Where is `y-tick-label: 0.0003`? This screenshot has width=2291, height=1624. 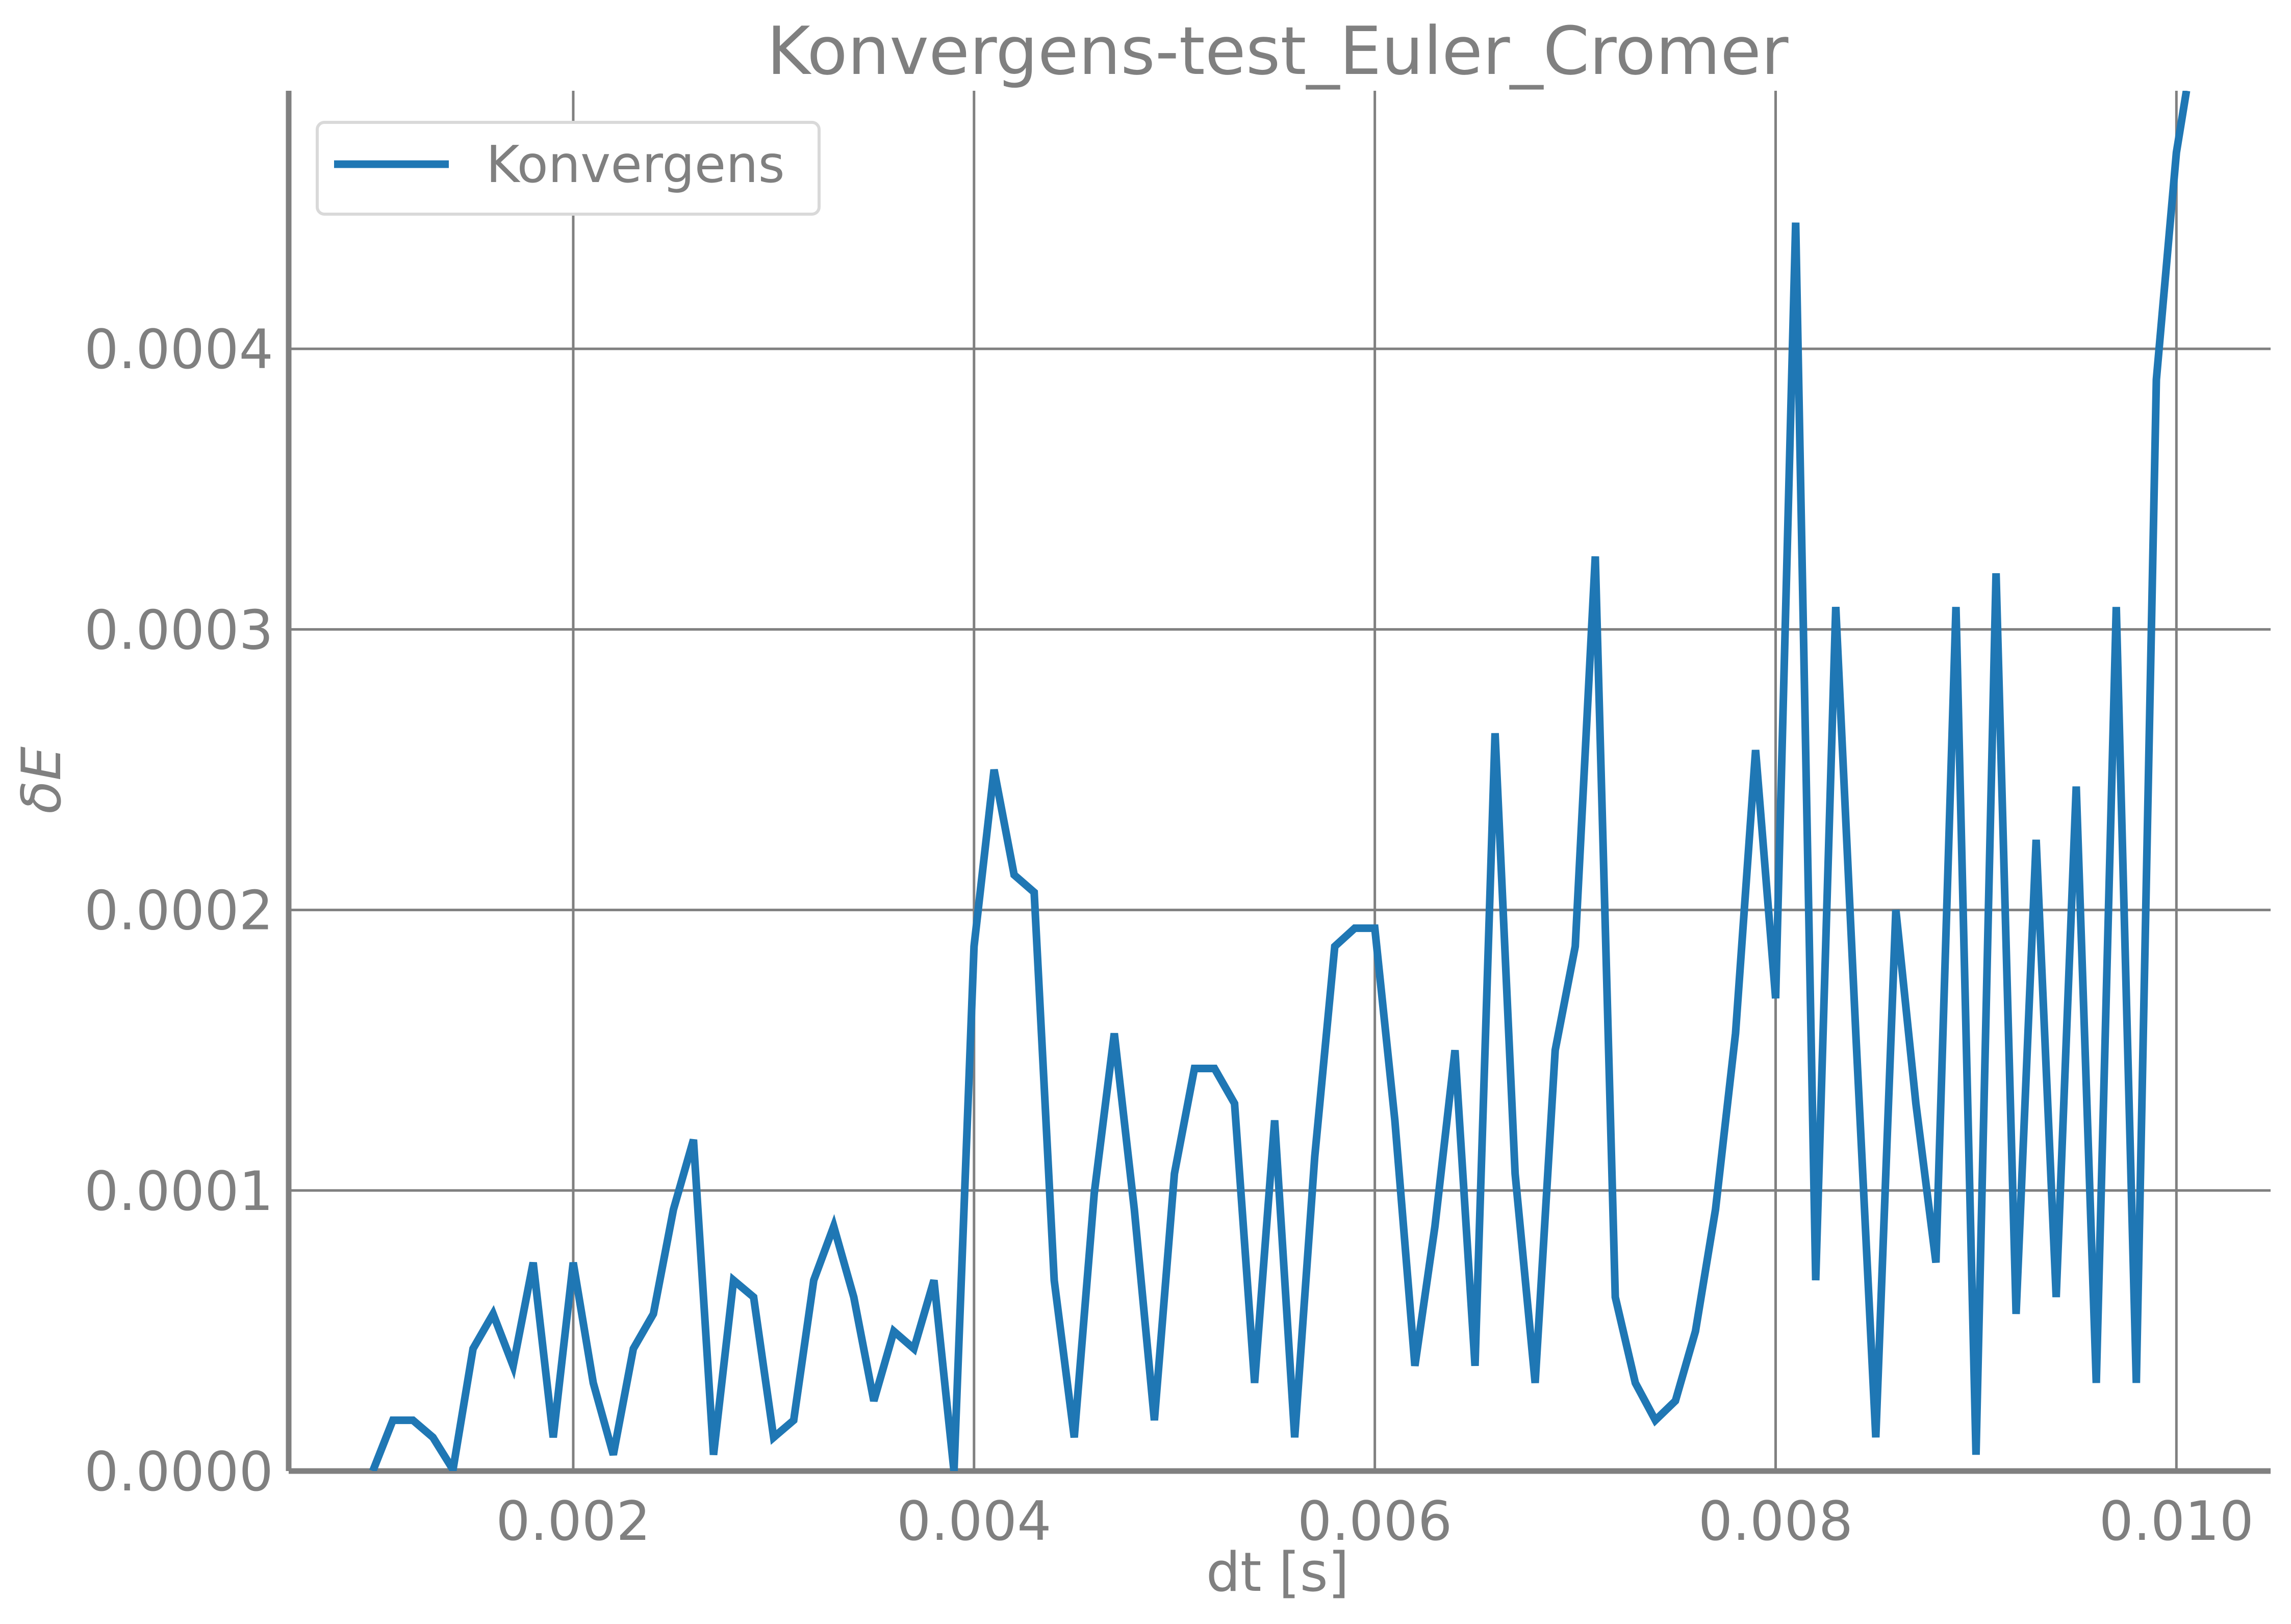 y-tick-label: 0.0003 is located at coordinates (178, 630).